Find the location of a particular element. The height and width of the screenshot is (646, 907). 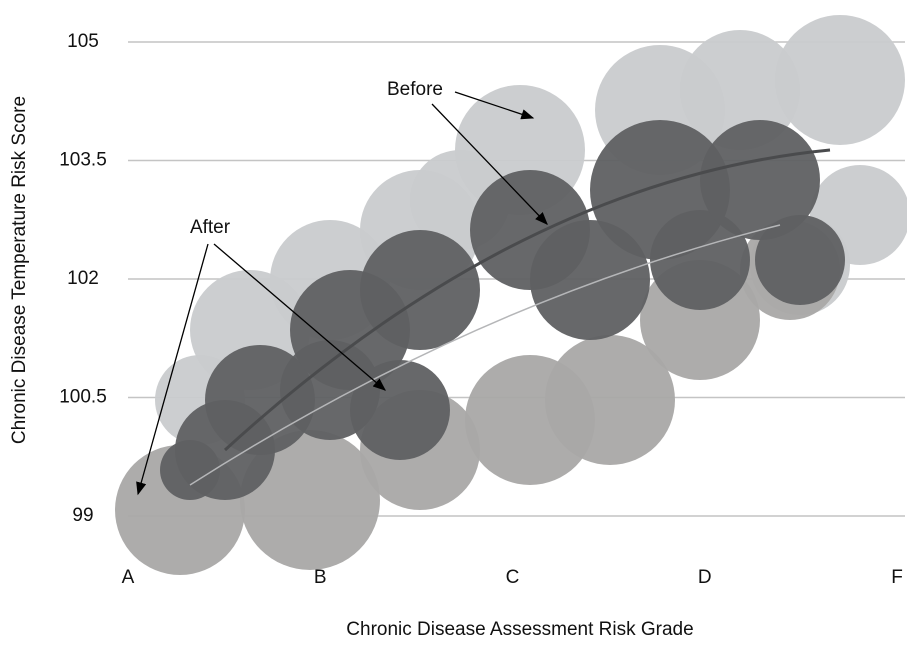

x-tick-label: F is located at coordinates (897, 577).